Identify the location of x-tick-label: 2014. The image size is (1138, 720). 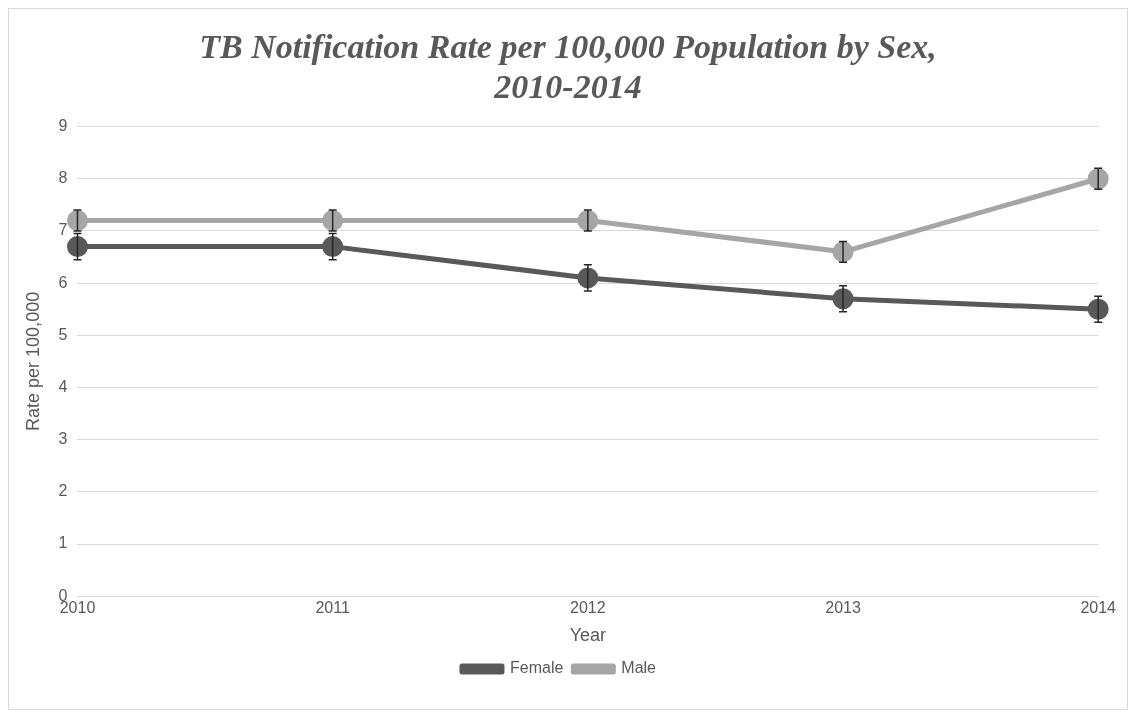
(1098, 608).